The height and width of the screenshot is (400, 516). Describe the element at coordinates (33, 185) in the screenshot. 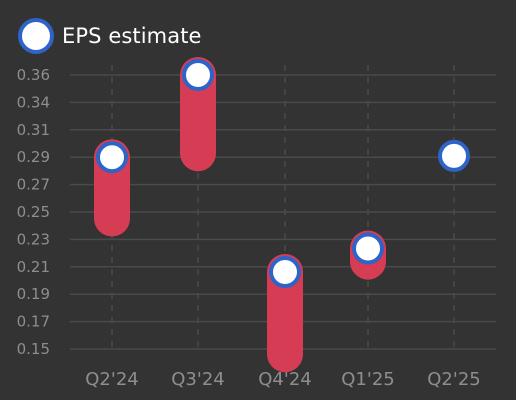

I see `y-tick-label: 0.27` at that location.